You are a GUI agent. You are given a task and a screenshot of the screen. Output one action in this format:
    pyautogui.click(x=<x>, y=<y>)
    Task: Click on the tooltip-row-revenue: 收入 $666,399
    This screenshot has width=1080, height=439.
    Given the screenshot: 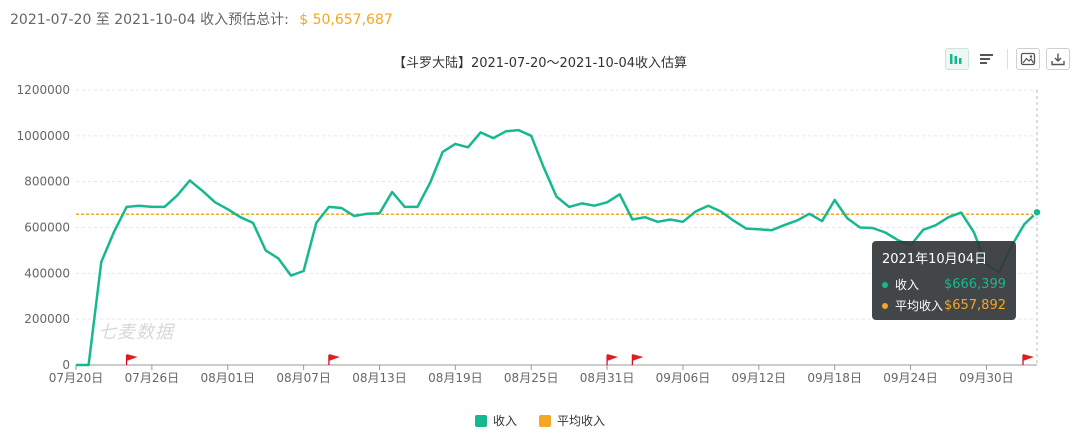 What is the action you would take?
    pyautogui.click(x=944, y=284)
    